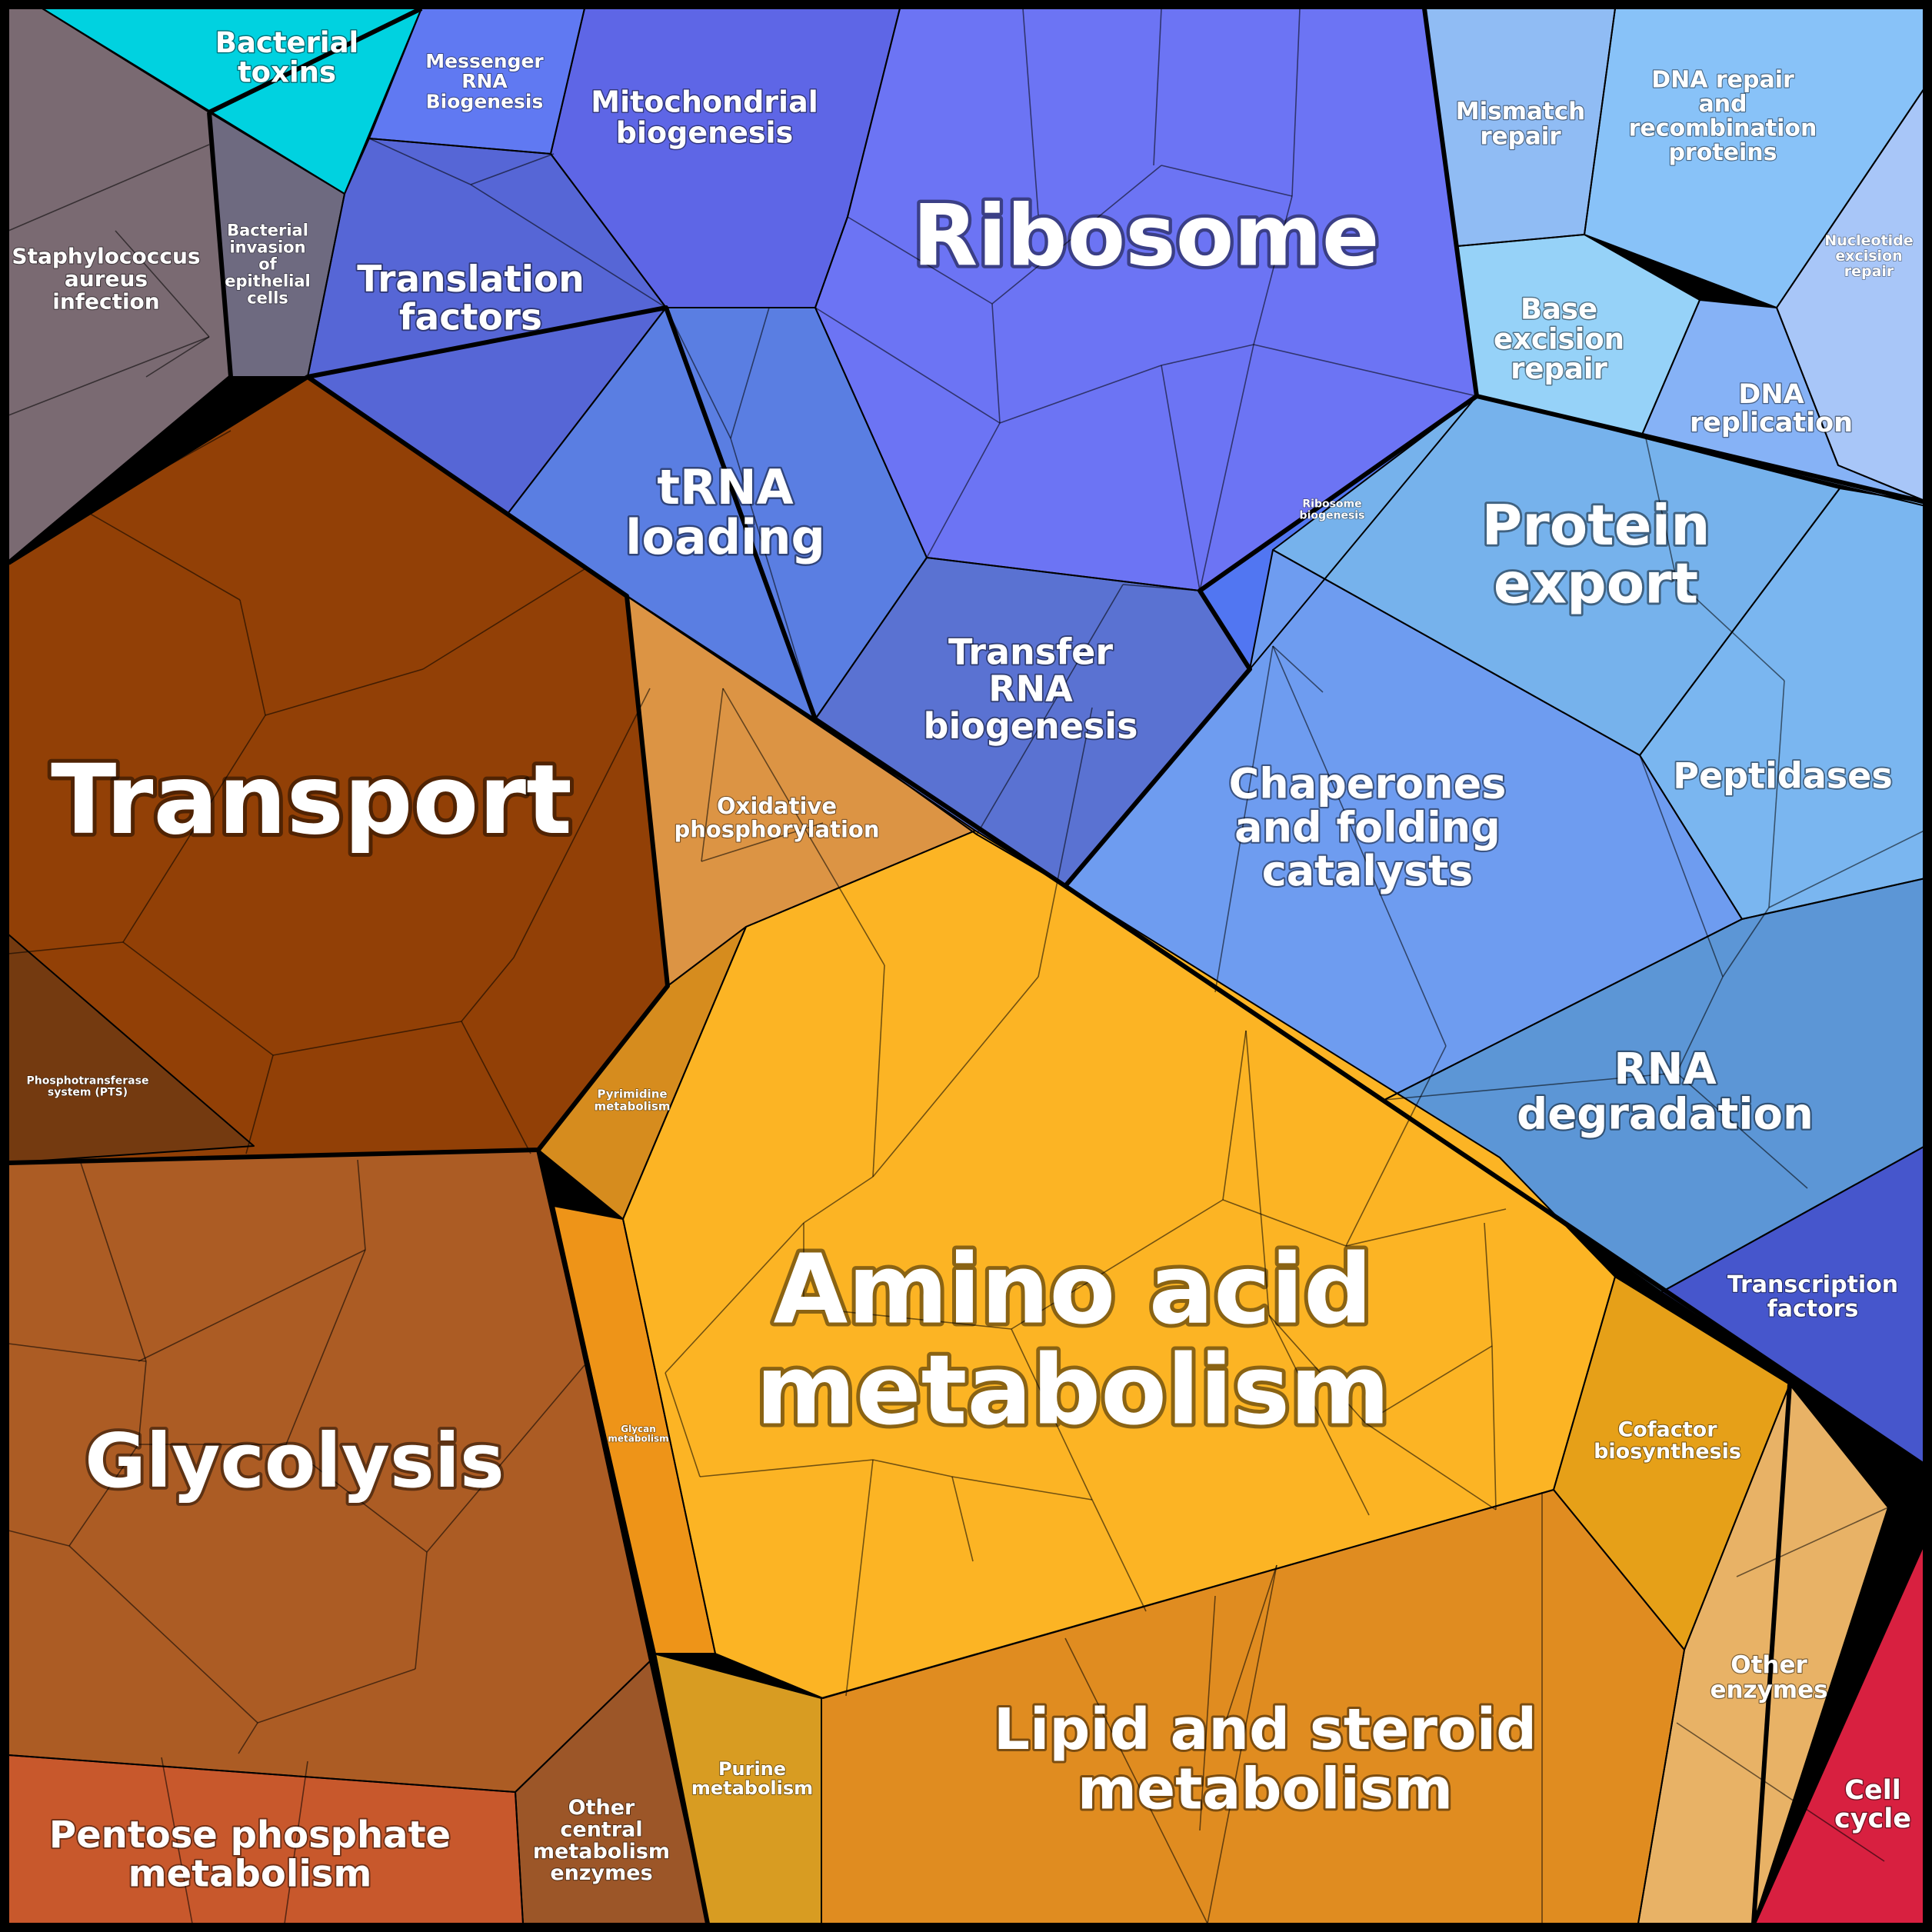 This screenshot has width=1932, height=1932. I want to click on label-line: enzymes, so click(601, 1873).